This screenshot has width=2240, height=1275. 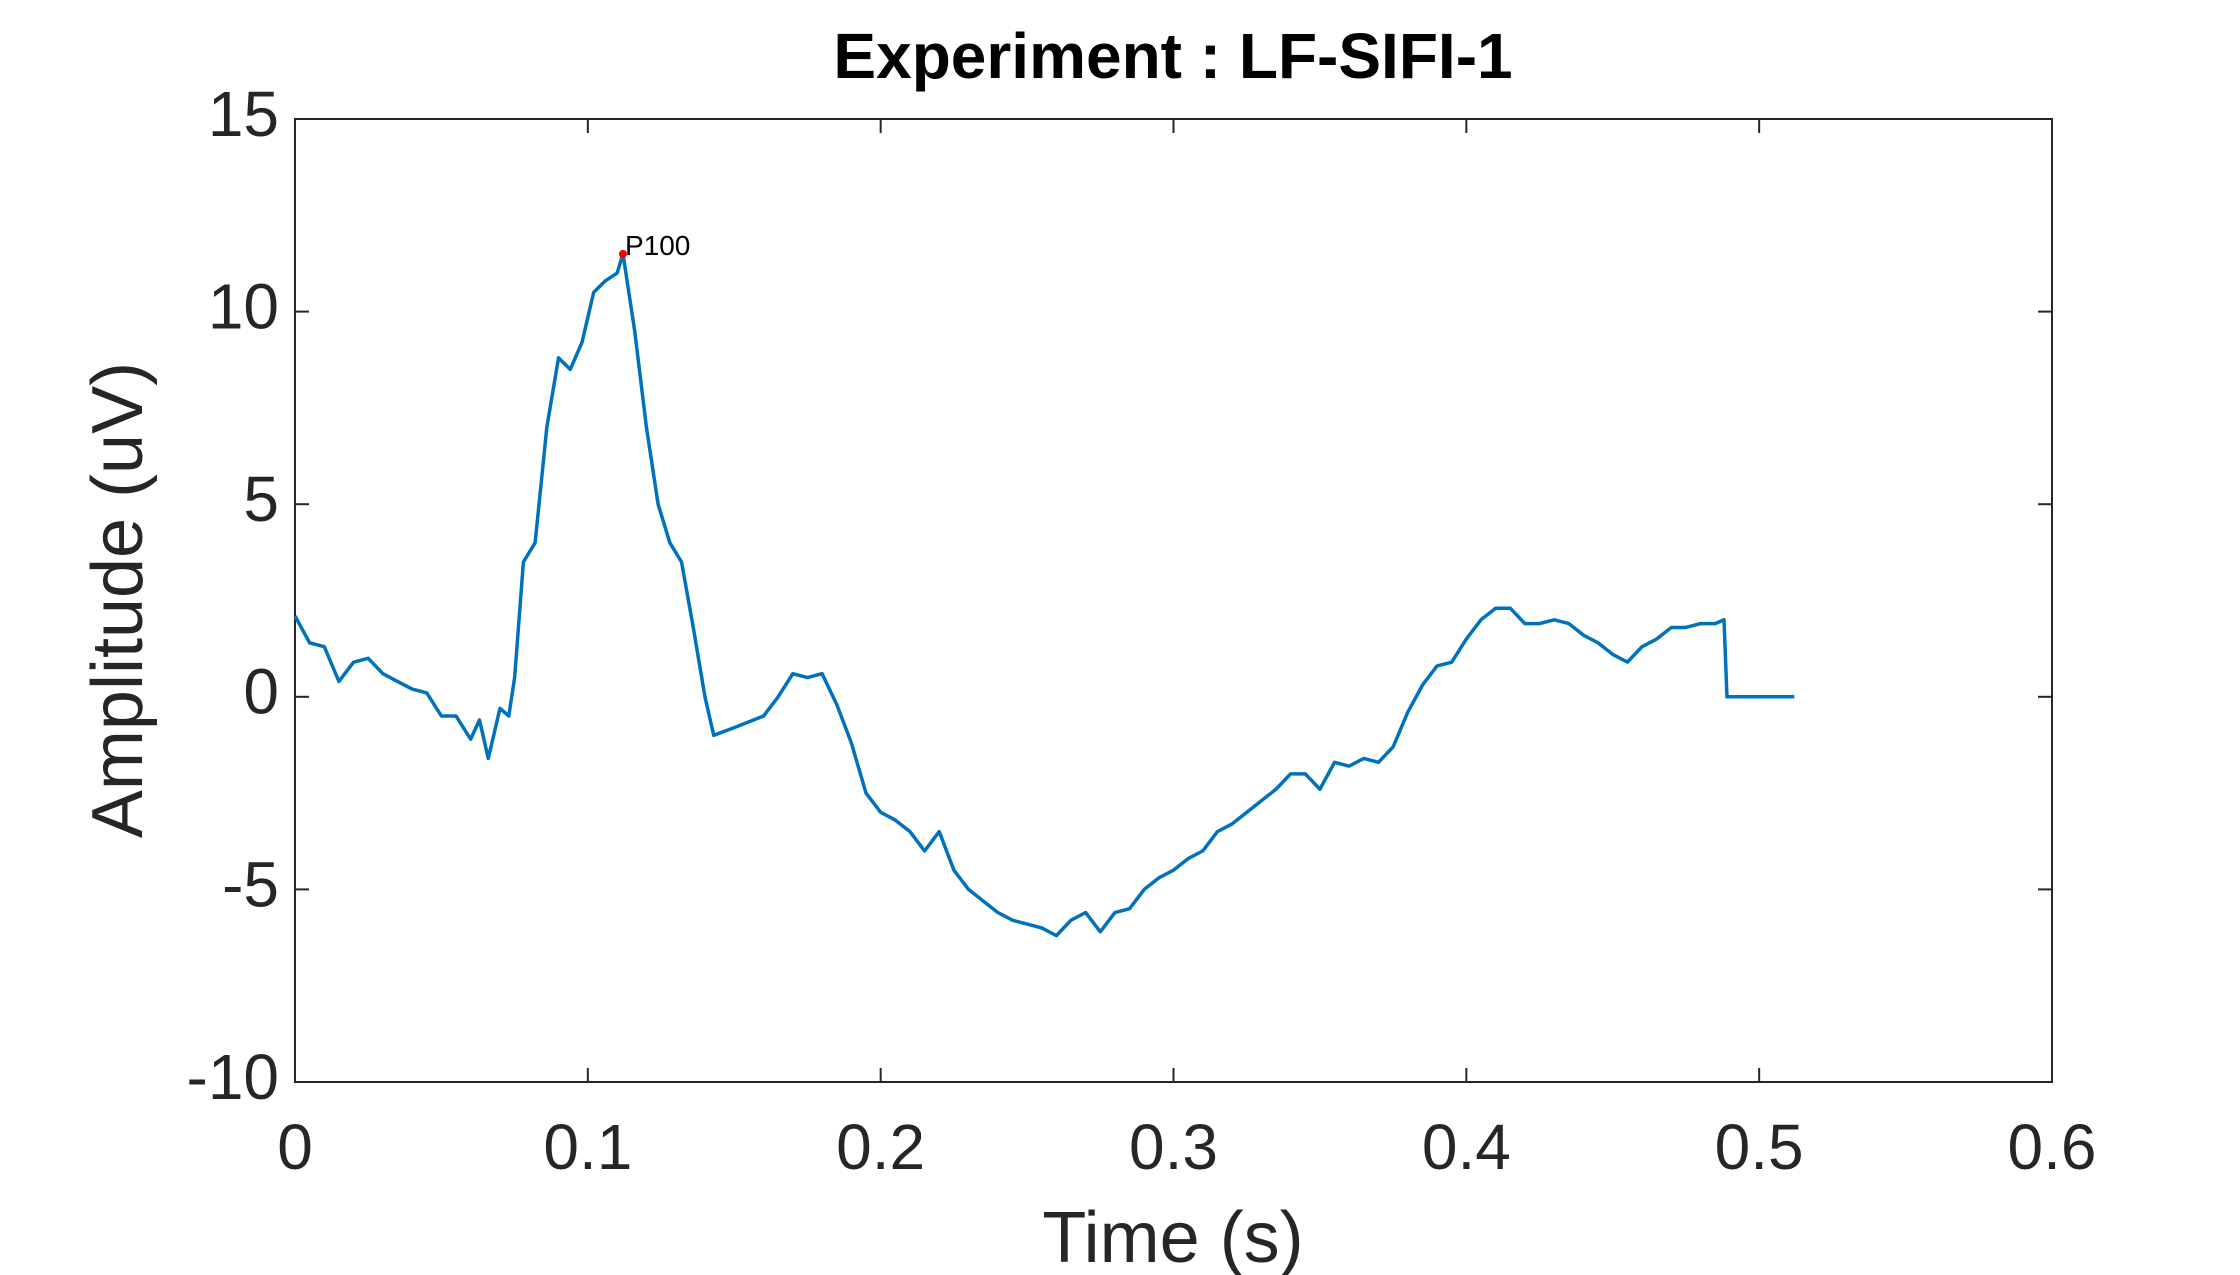 I want to click on x-tick-label: 0.2, so click(x=880, y=1147).